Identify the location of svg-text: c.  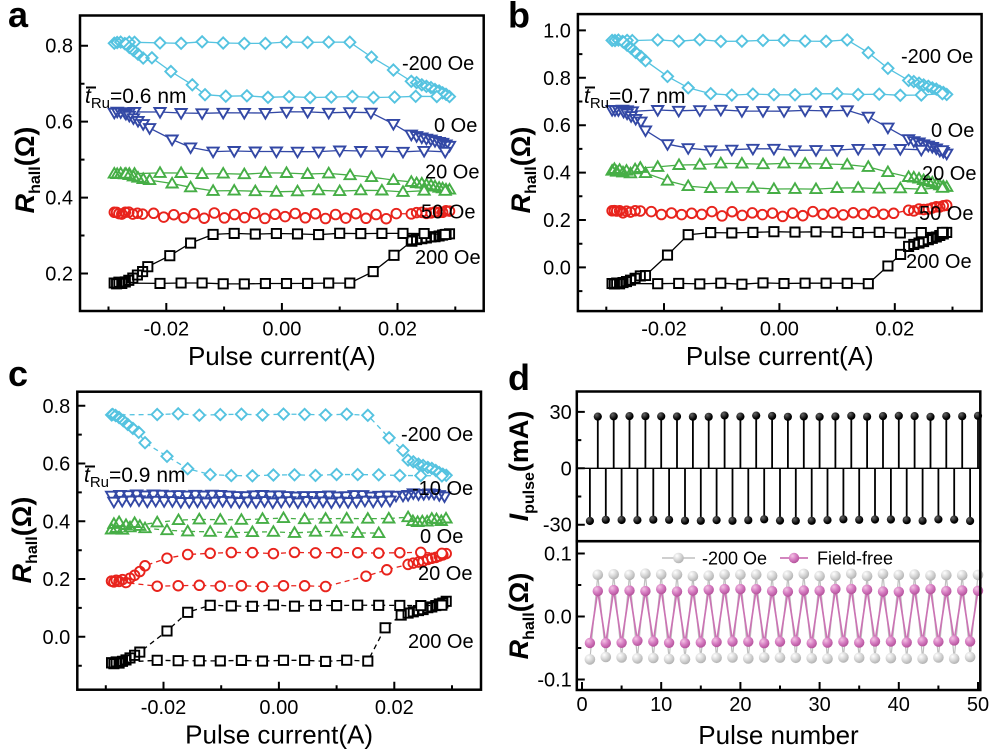
(18, 373).